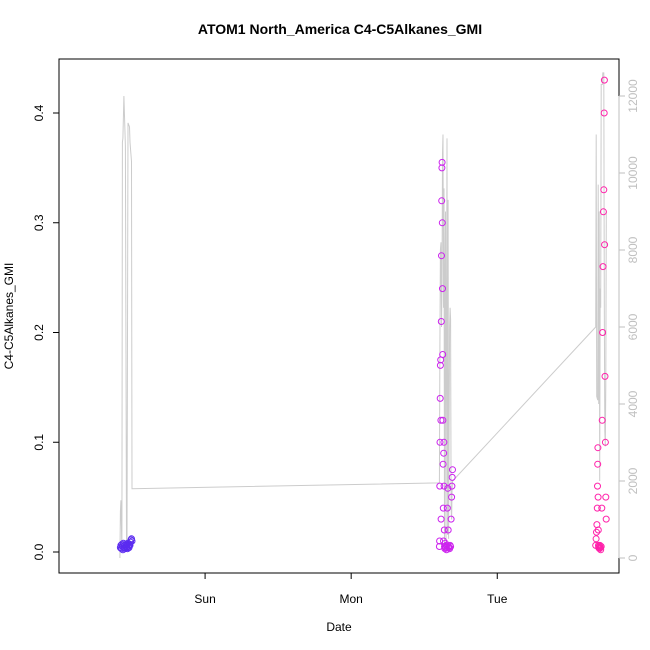  I want to click on y2-tick-label: 0, so click(633, 557).